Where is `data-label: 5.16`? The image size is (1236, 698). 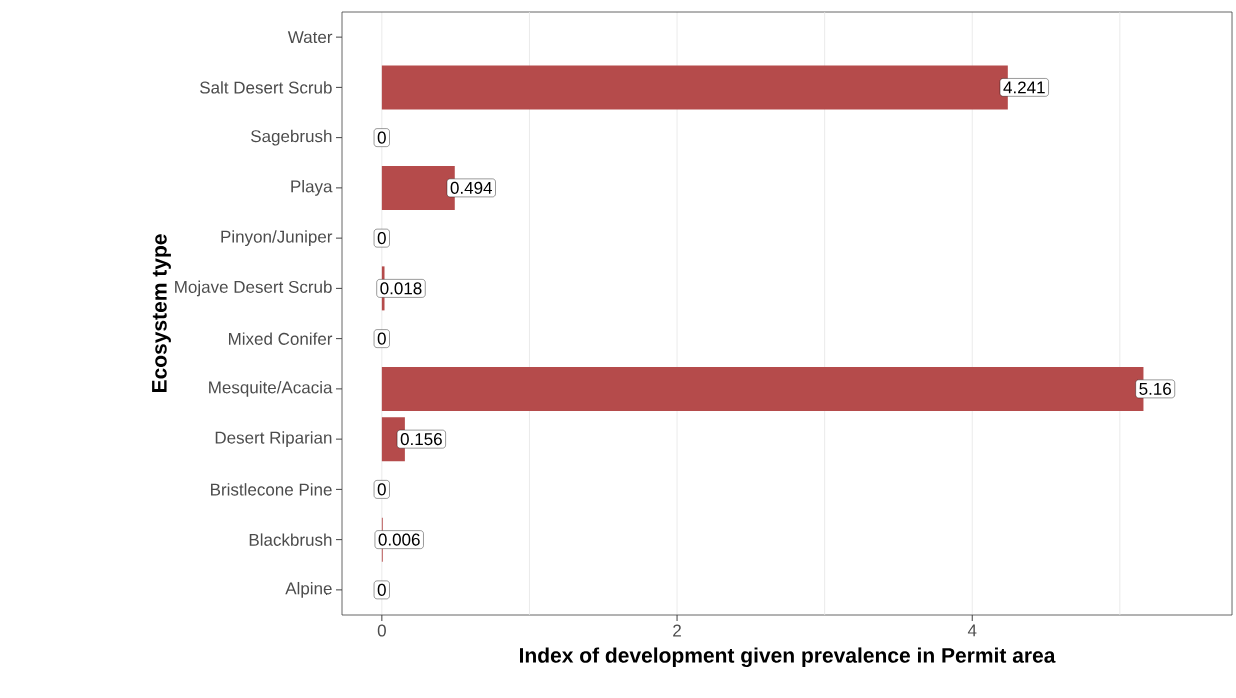
data-label: 5.16 is located at coordinates (1155, 388).